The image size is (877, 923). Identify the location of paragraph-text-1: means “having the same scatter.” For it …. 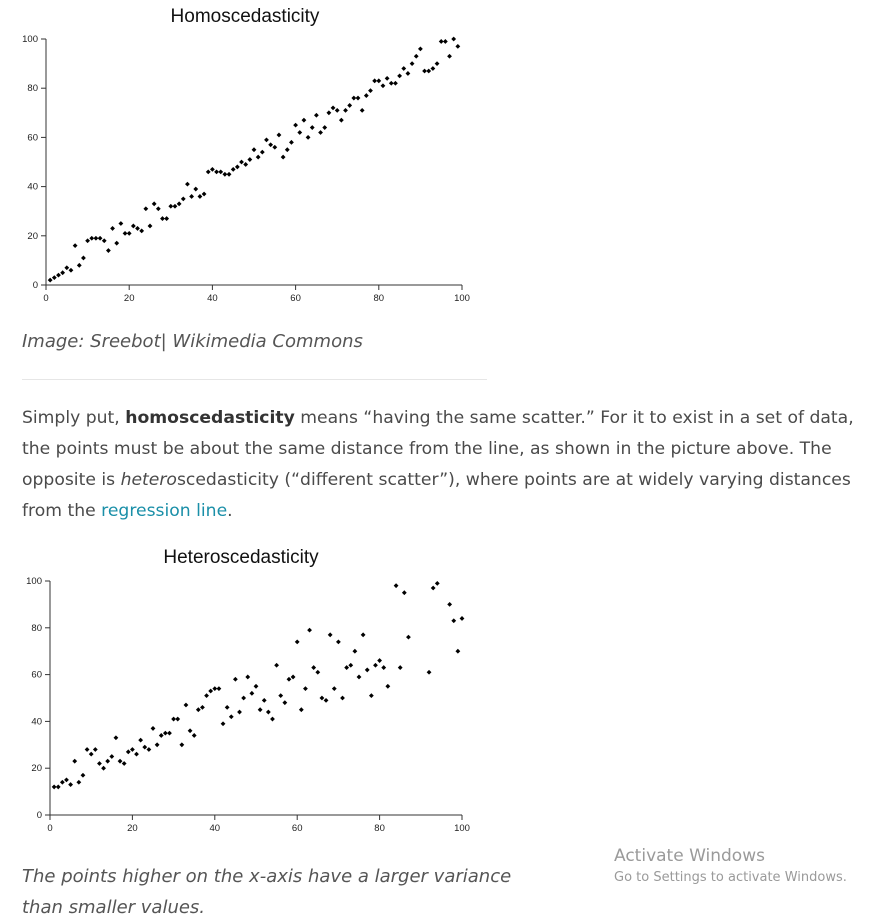
(438, 449).